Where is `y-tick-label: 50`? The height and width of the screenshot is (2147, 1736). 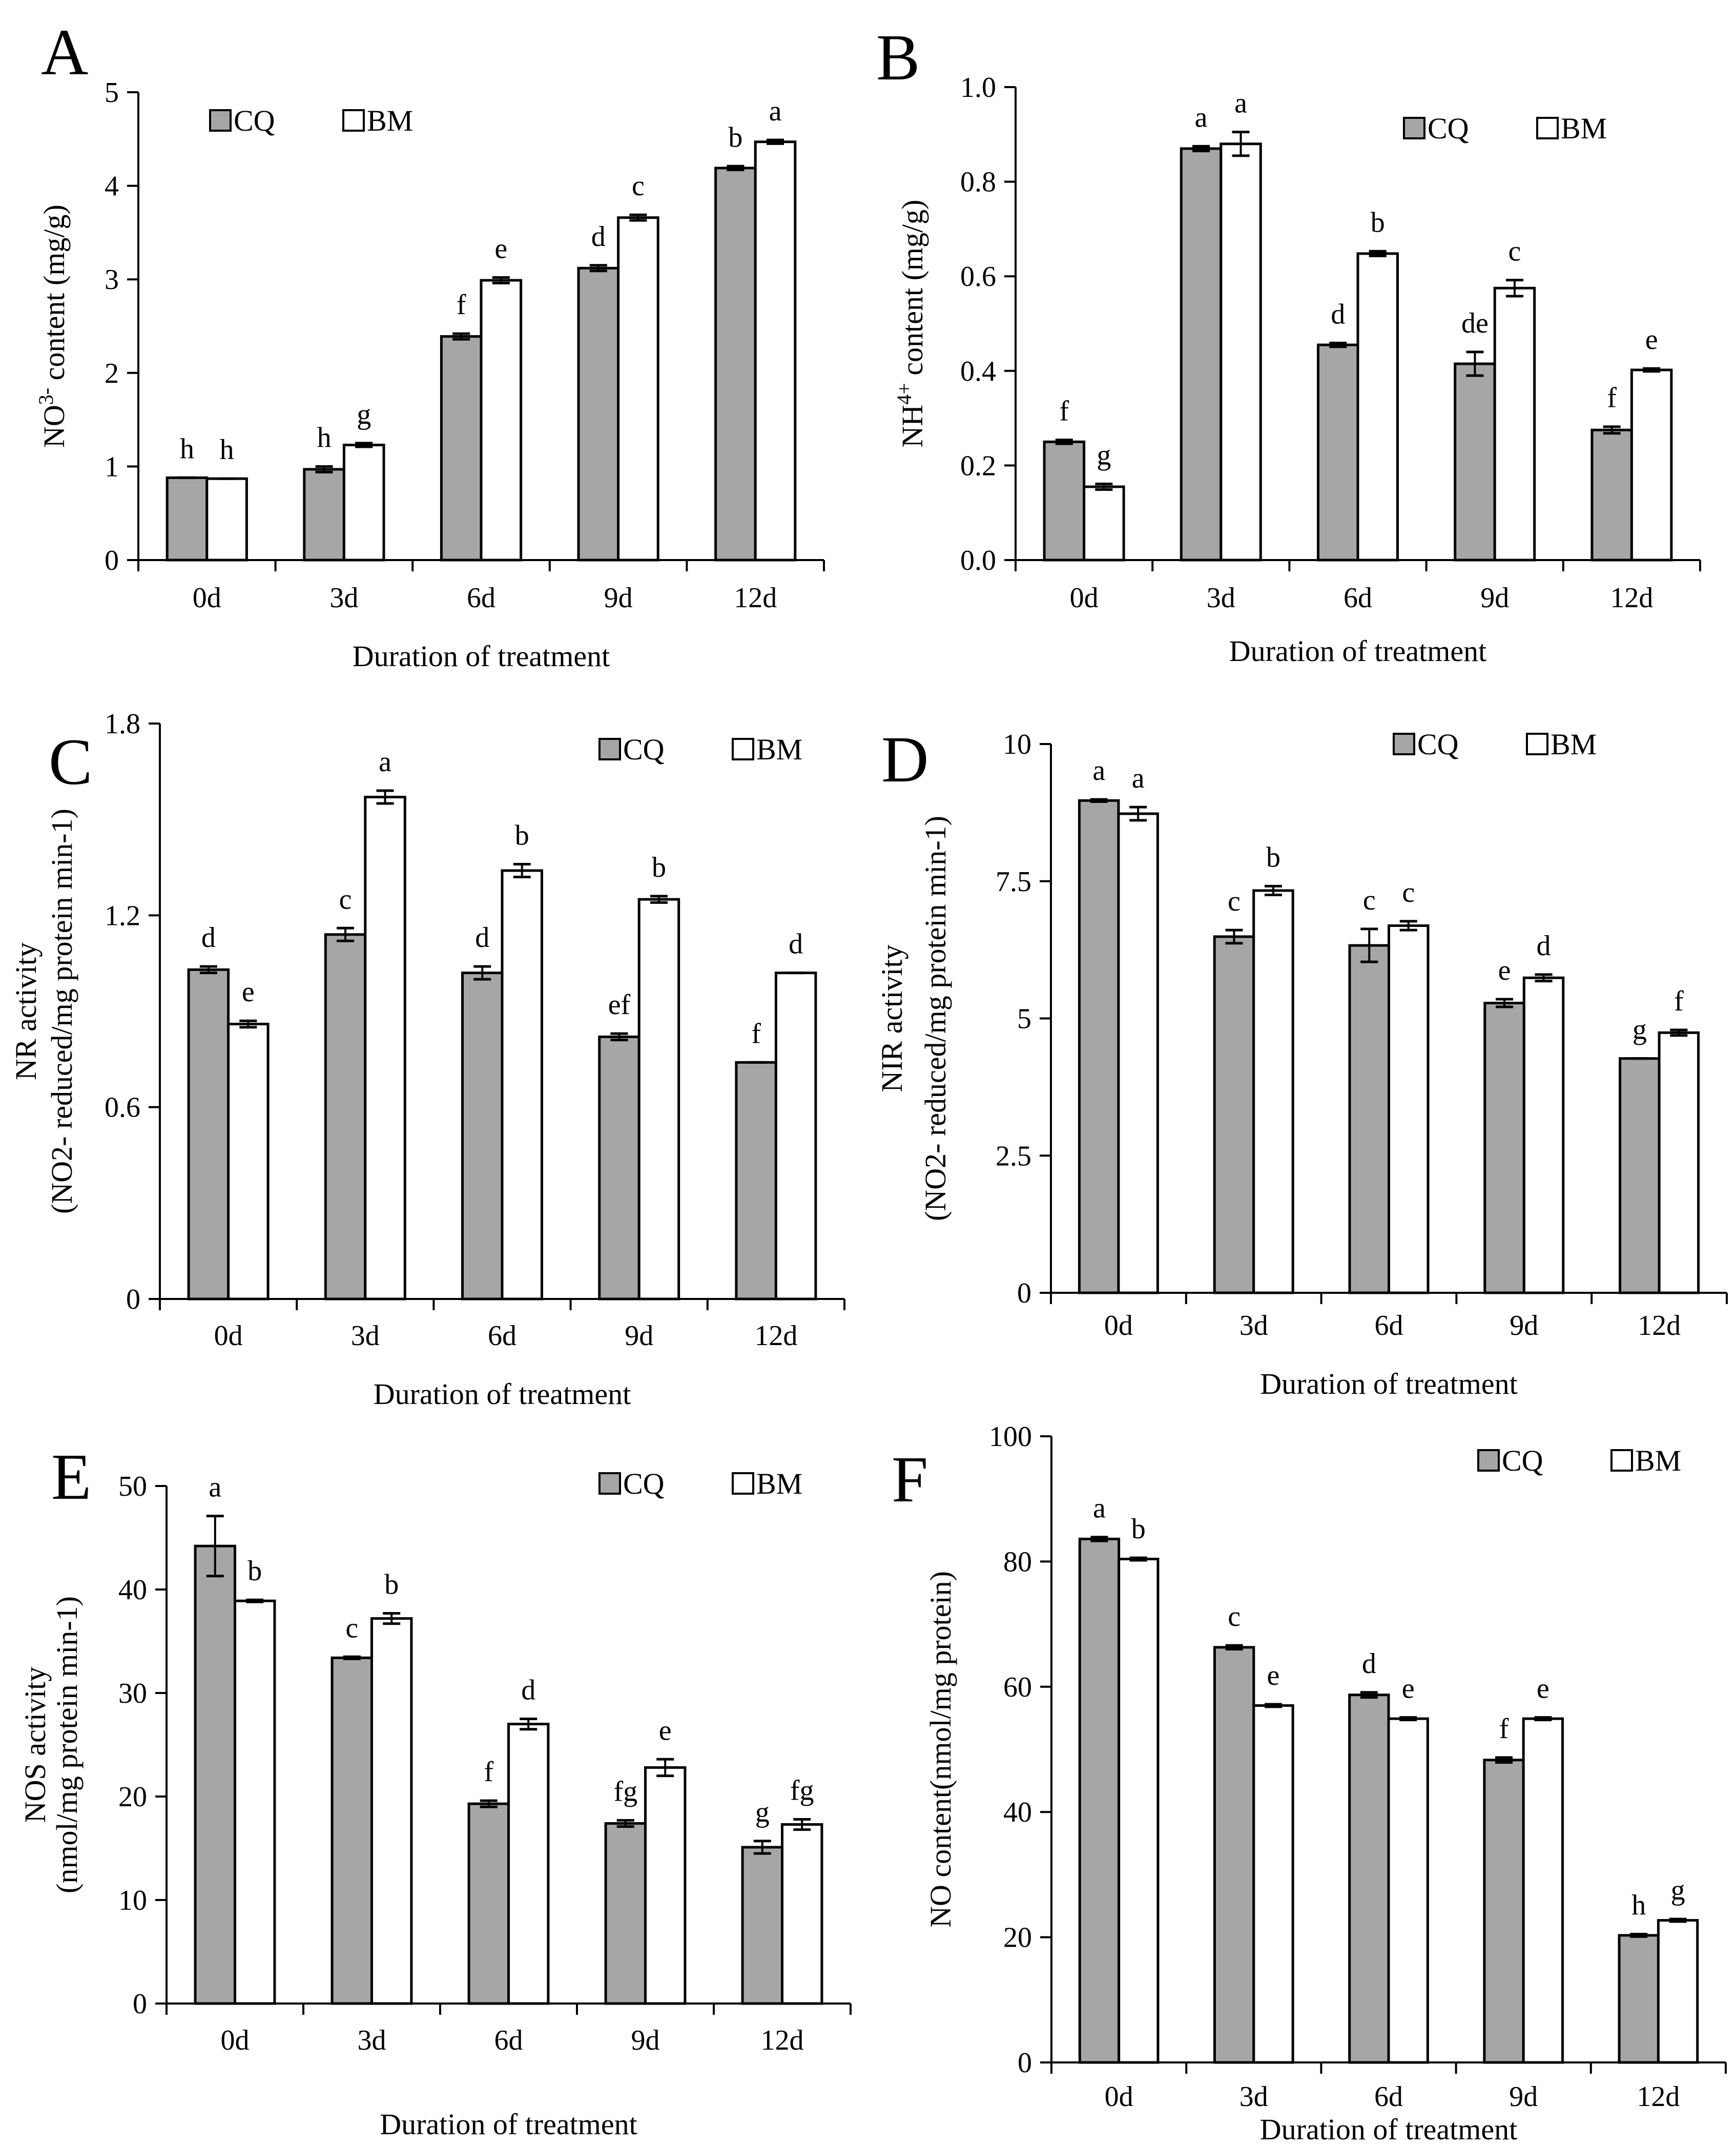 y-tick-label: 50 is located at coordinates (132, 1487).